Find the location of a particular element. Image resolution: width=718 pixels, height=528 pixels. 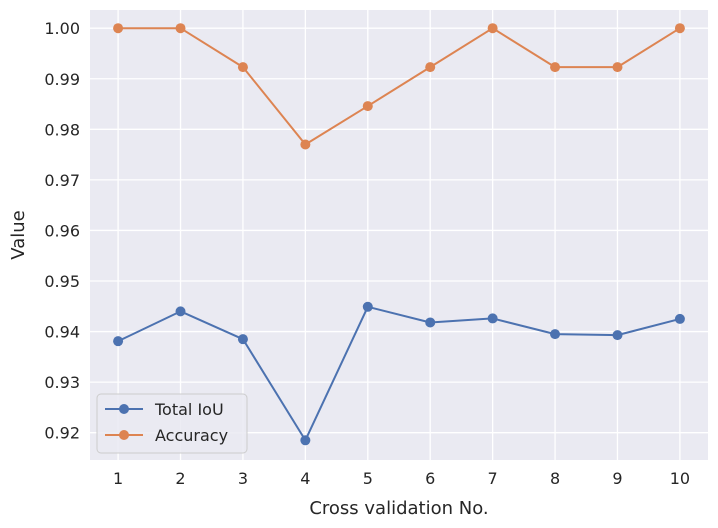

y-tick-label: 0.95 is located at coordinates (62, 281).